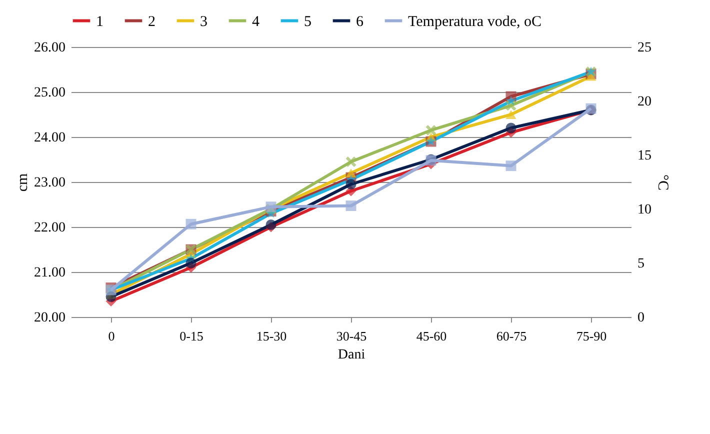  Describe the element at coordinates (511, 336) in the screenshot. I see `x-tick-label: 60-75` at that location.